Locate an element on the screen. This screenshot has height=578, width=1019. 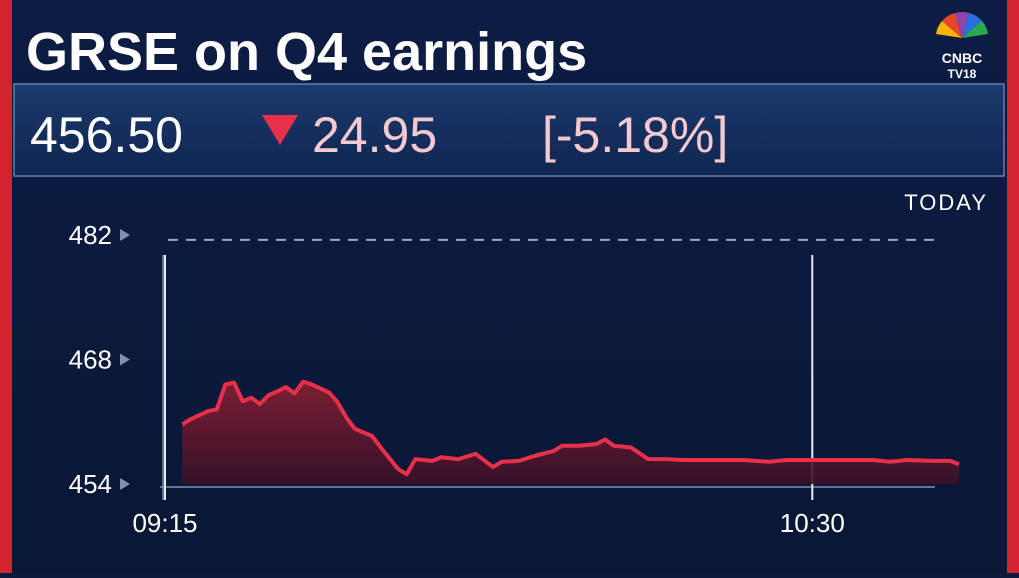
y-tick-label: 454 is located at coordinates (90, 484).